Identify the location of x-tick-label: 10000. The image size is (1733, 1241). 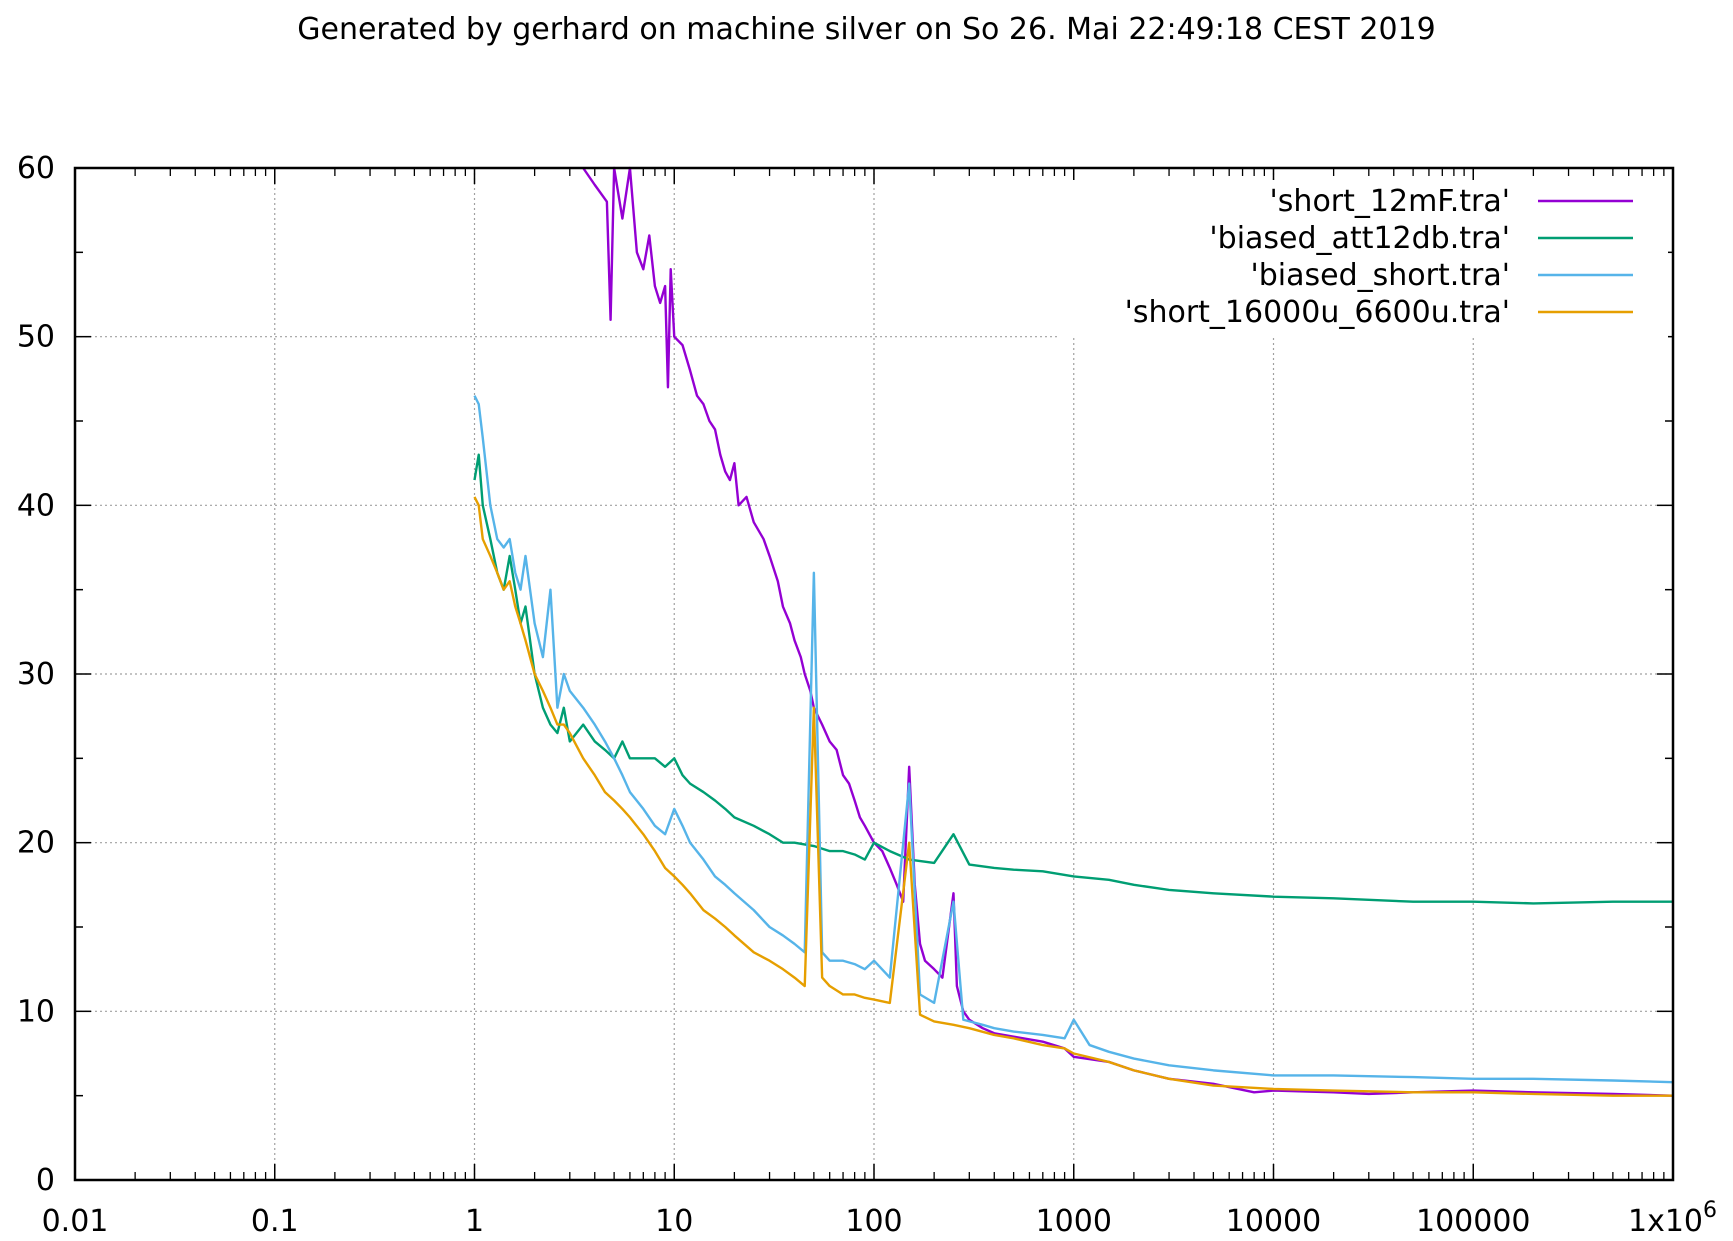
(1273, 1221).